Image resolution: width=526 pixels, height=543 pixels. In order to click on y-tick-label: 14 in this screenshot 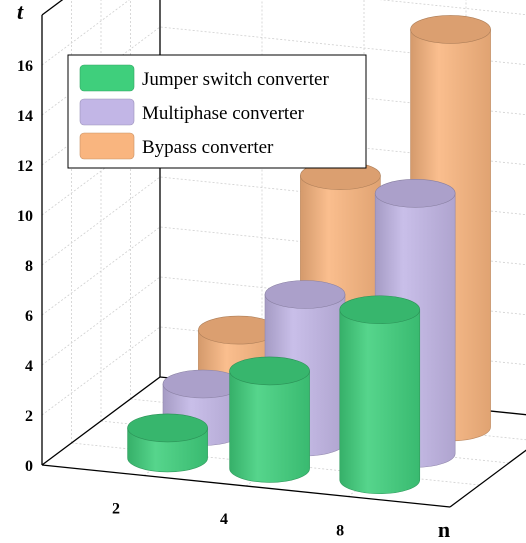, I will do `click(25, 116)`.